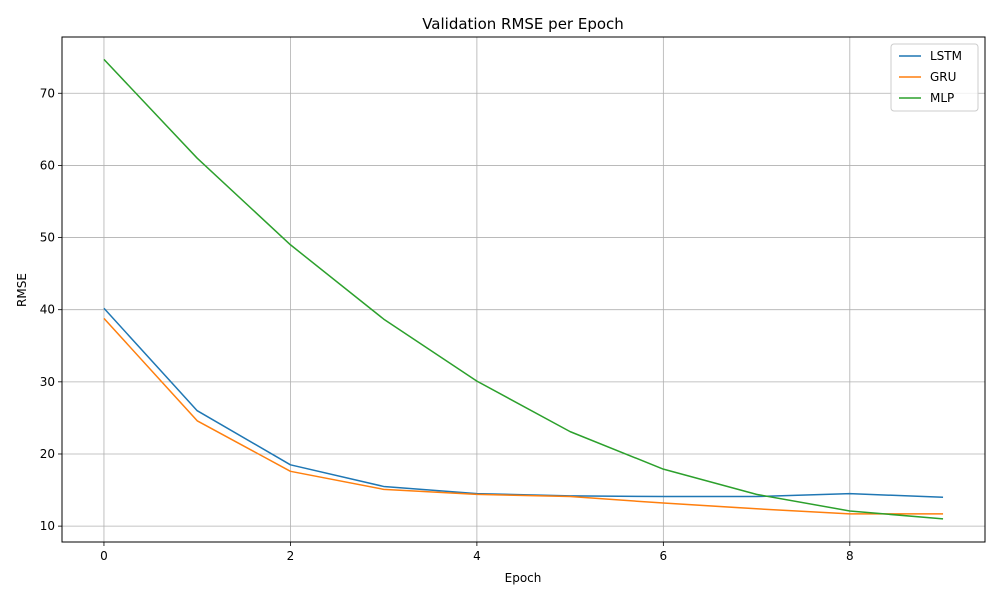 This screenshot has height=600, width=1000. What do you see at coordinates (523, 578) in the screenshot?
I see `x-axis-label: Epoch` at bounding box center [523, 578].